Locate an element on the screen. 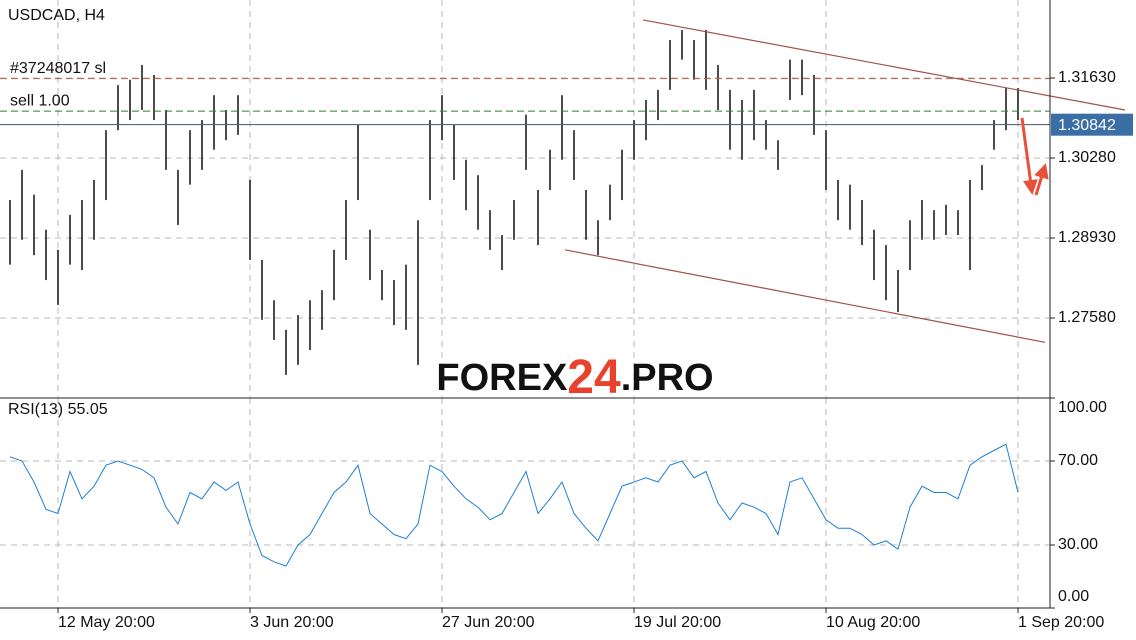 Image resolution: width=1136 pixels, height=640 pixels. order-label: sell 1.00 is located at coordinates (40, 100).